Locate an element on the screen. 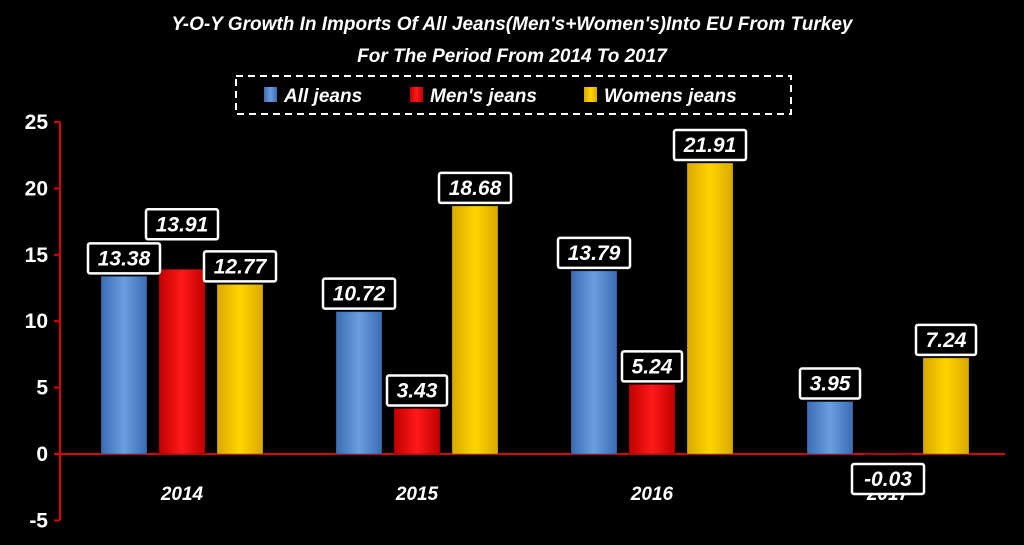  data-label-text: 13.79 is located at coordinates (594, 253).